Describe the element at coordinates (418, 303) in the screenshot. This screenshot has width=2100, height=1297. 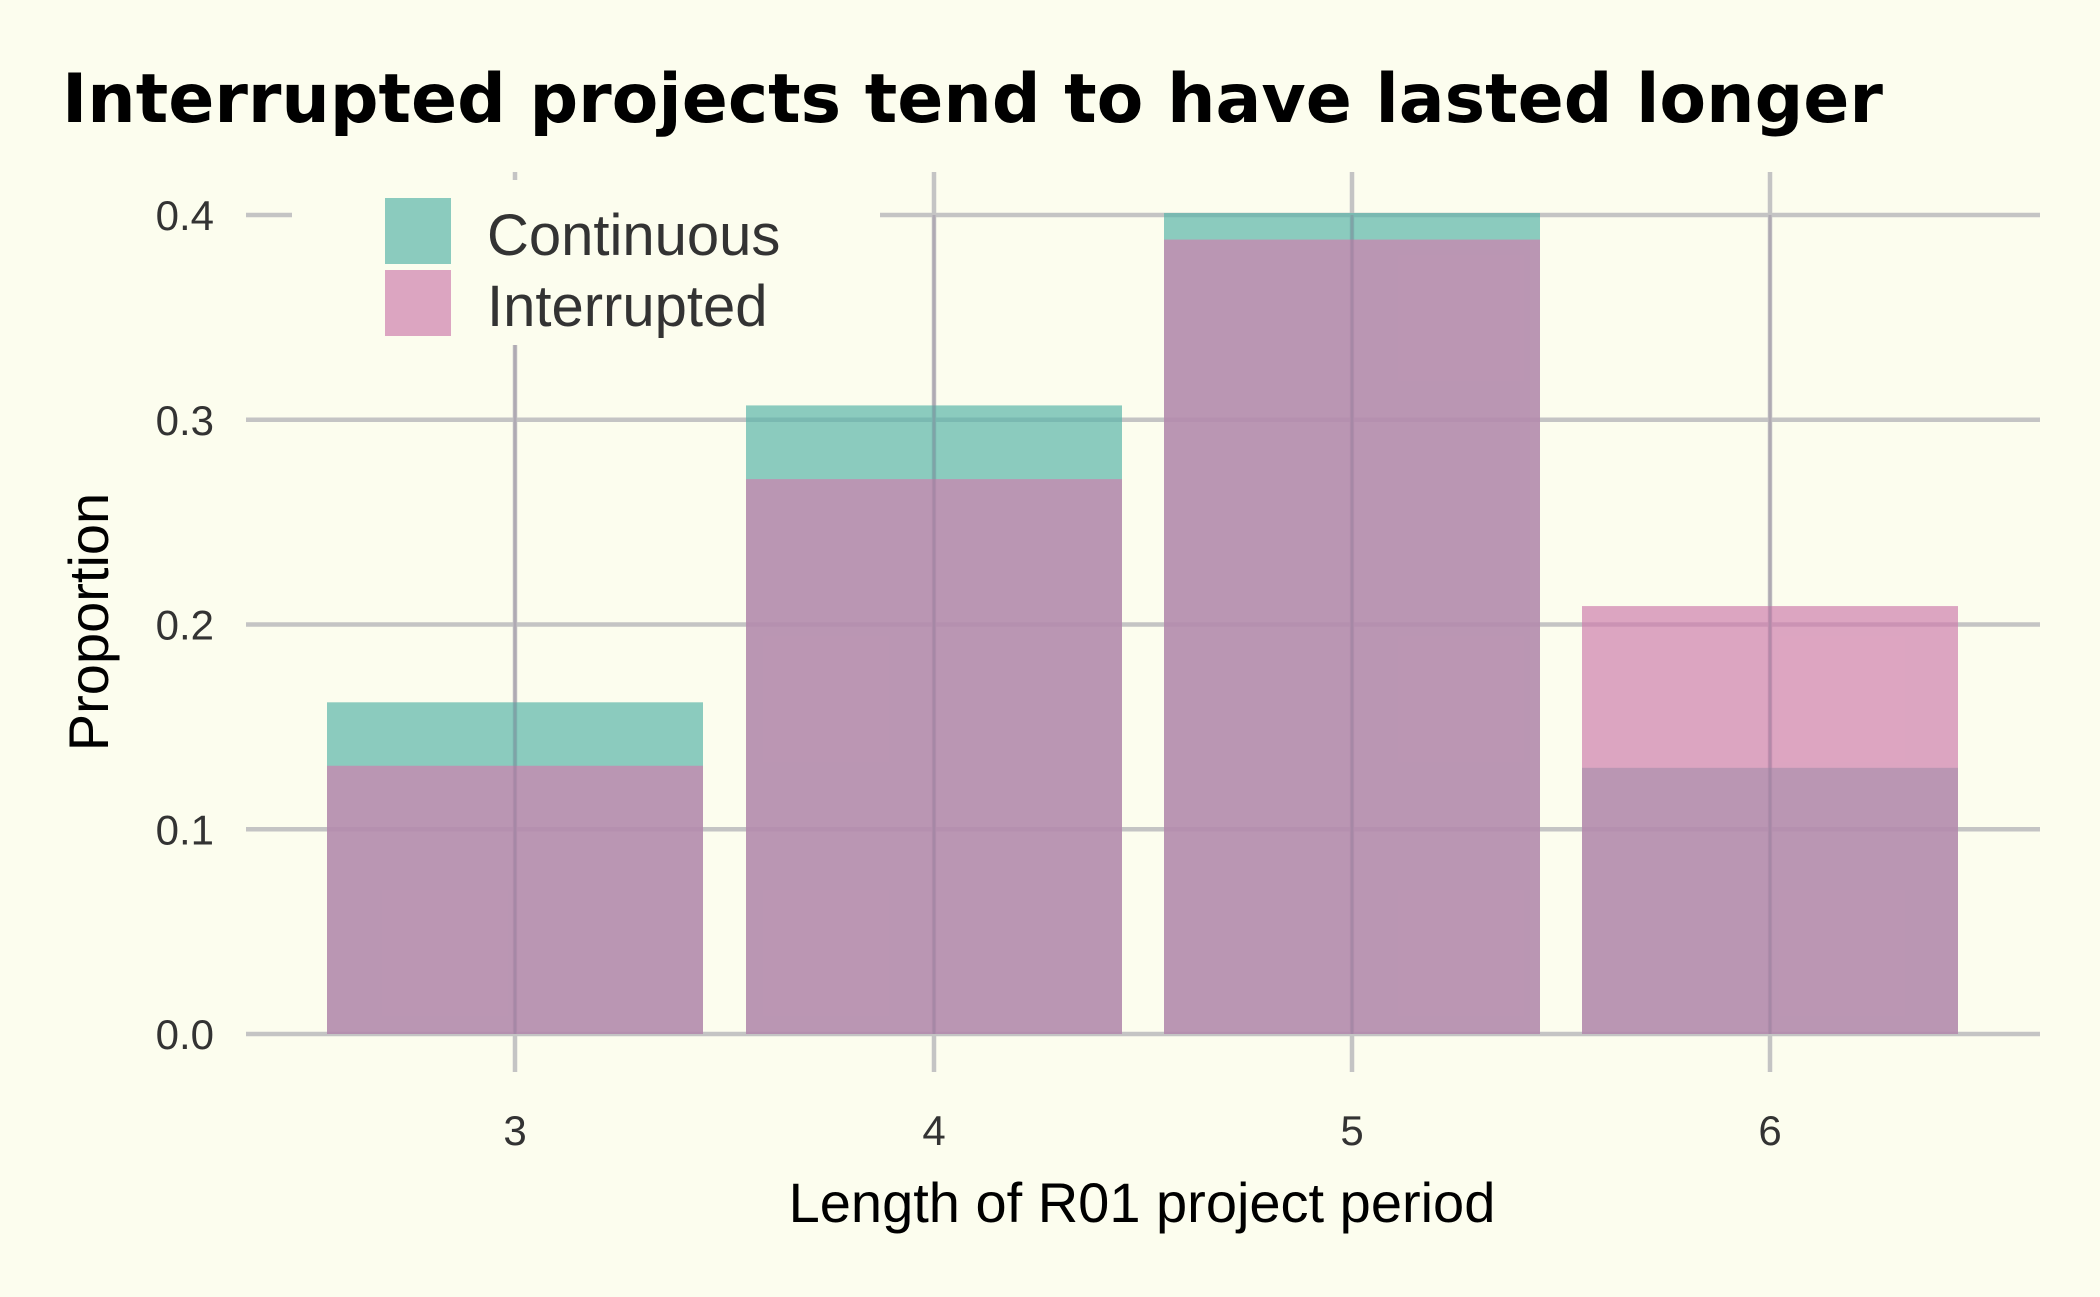
I see `legend-swatch-interrupted` at that location.